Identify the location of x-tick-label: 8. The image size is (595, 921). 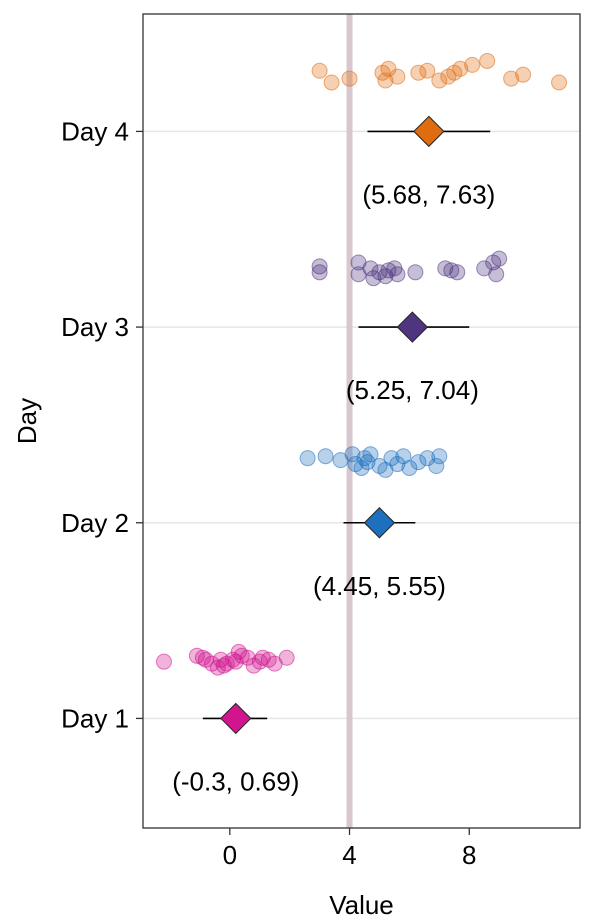
(469, 855).